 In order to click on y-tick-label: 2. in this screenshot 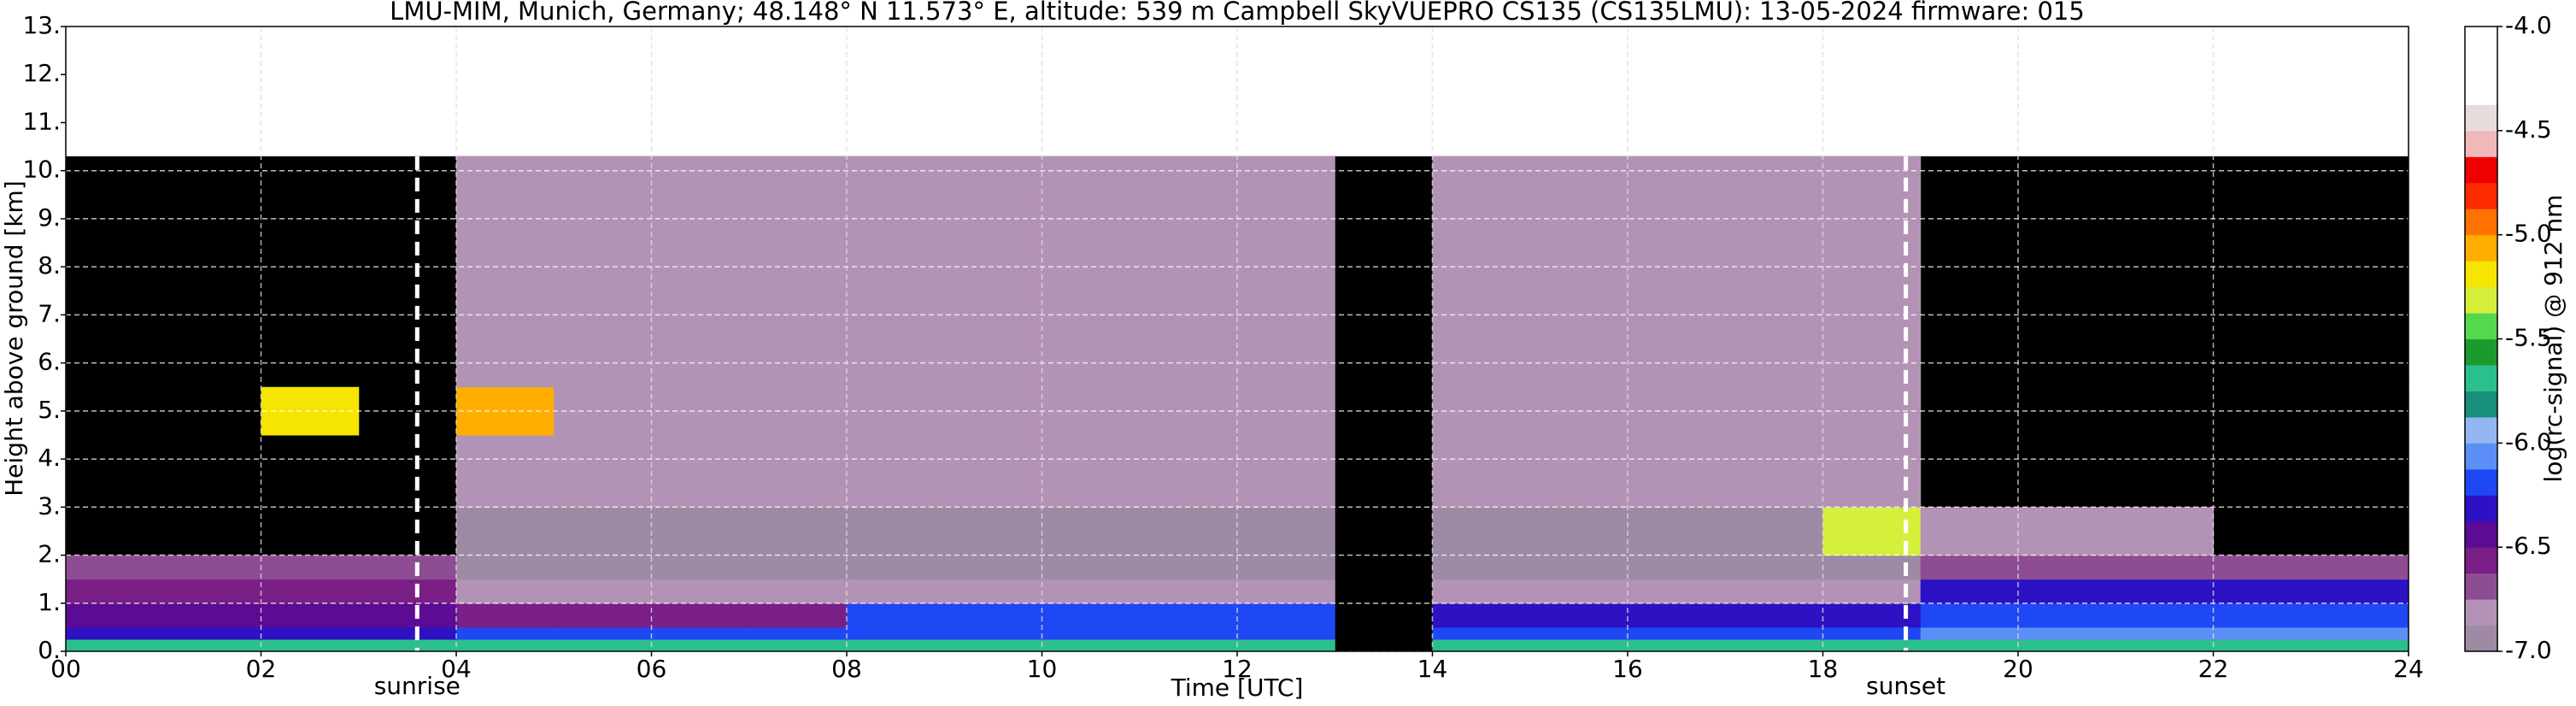, I will do `click(49, 554)`.